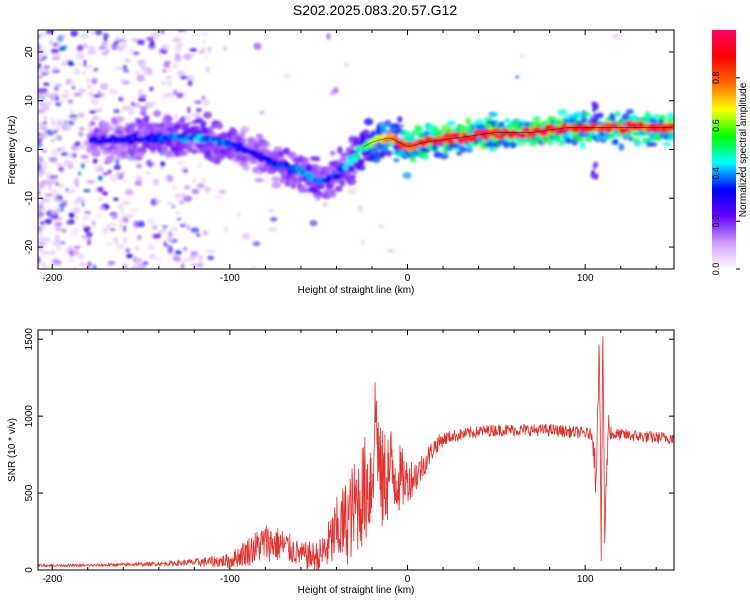  What do you see at coordinates (356, 590) in the screenshot?
I see `snr-x-axis-label: Height of straight line (km)` at bounding box center [356, 590].